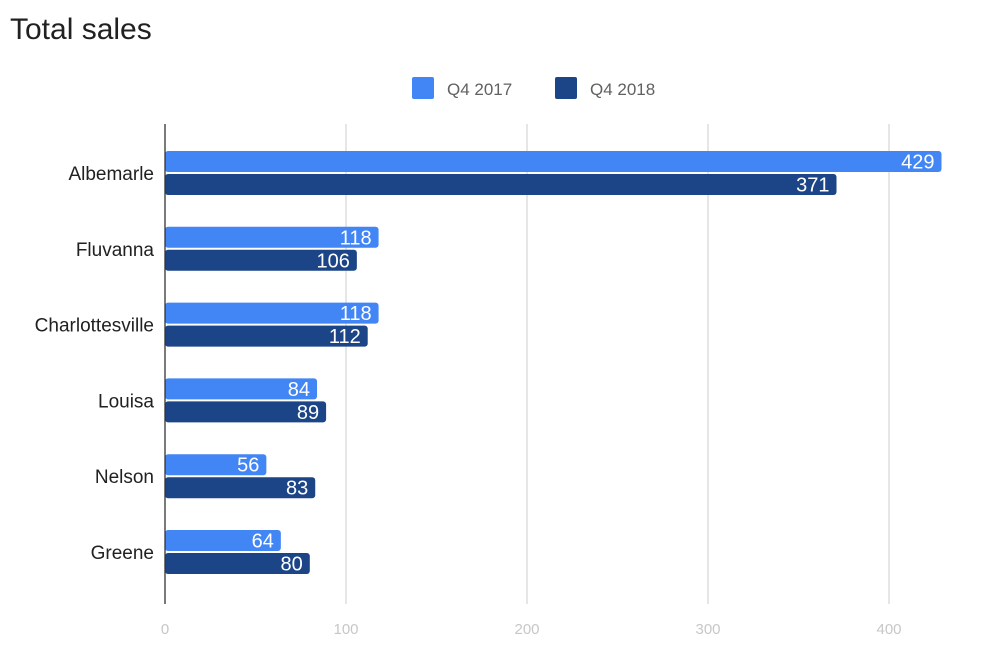  I want to click on bar-fluvanna-q4-2017, so click(272, 237).